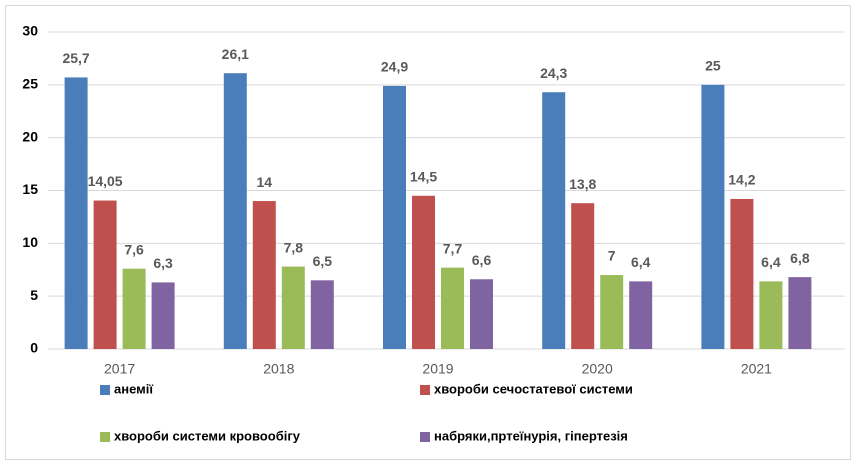 This screenshot has width=857, height=465. What do you see at coordinates (612, 256) in the screenshot?
I see `value-label: 7` at bounding box center [612, 256].